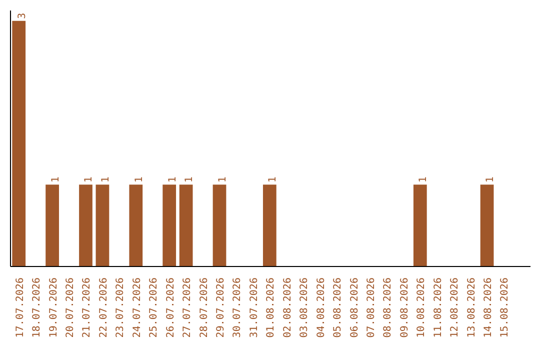 The height and width of the screenshot is (340, 540). Describe the element at coordinates (422, 307) in the screenshot. I see `x-tick-label: 10.08.2026` at that location.